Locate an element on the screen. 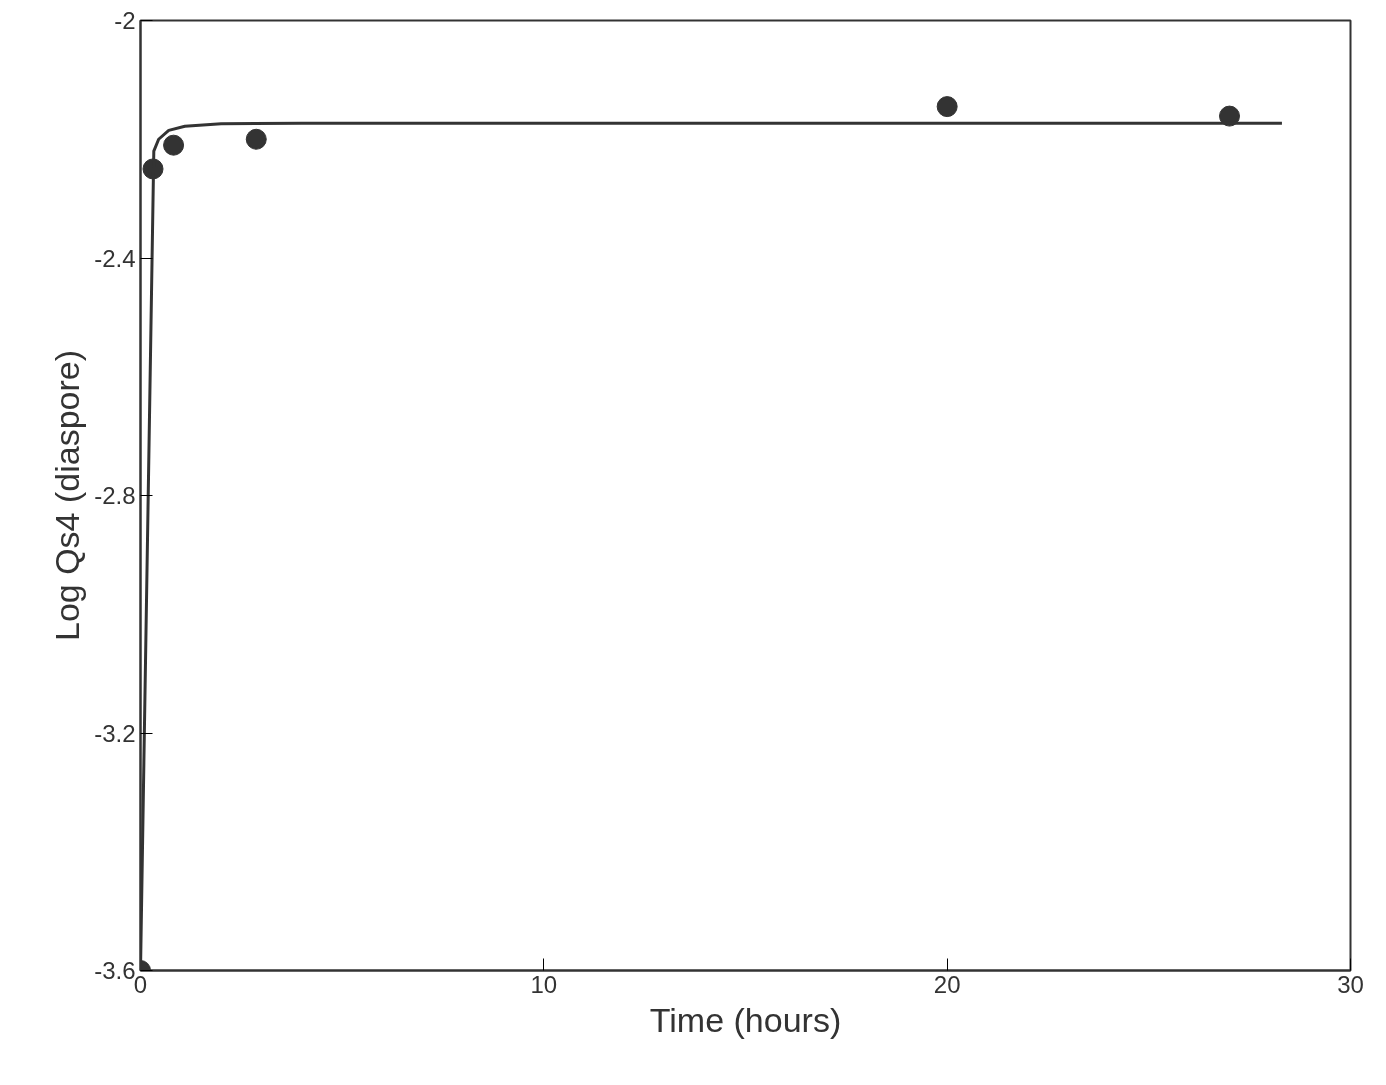 The height and width of the screenshot is (1085, 1386). y-axis-title: Log Qs4 (diaspore) is located at coordinates (67, 495).